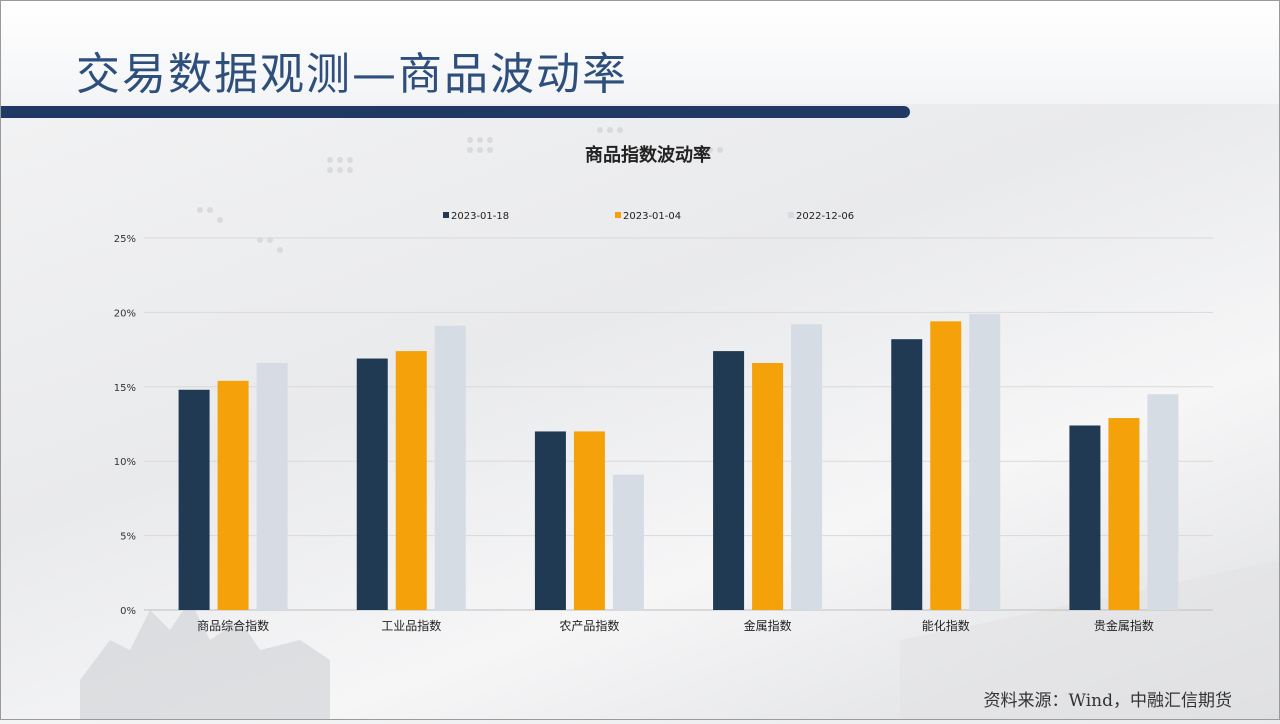 The height and width of the screenshot is (724, 1280). What do you see at coordinates (125, 425) in the screenshot?
I see `y-axis: 0% 5% 10% 15% 20% 25%` at bounding box center [125, 425].